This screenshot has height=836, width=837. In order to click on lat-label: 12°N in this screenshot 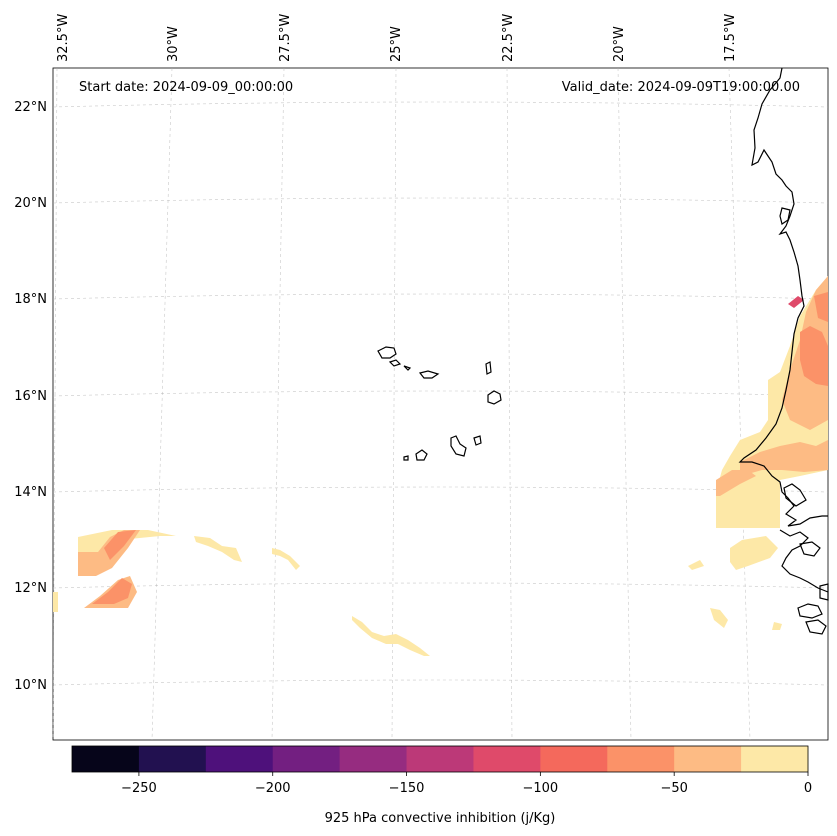, I will do `click(30, 588)`.